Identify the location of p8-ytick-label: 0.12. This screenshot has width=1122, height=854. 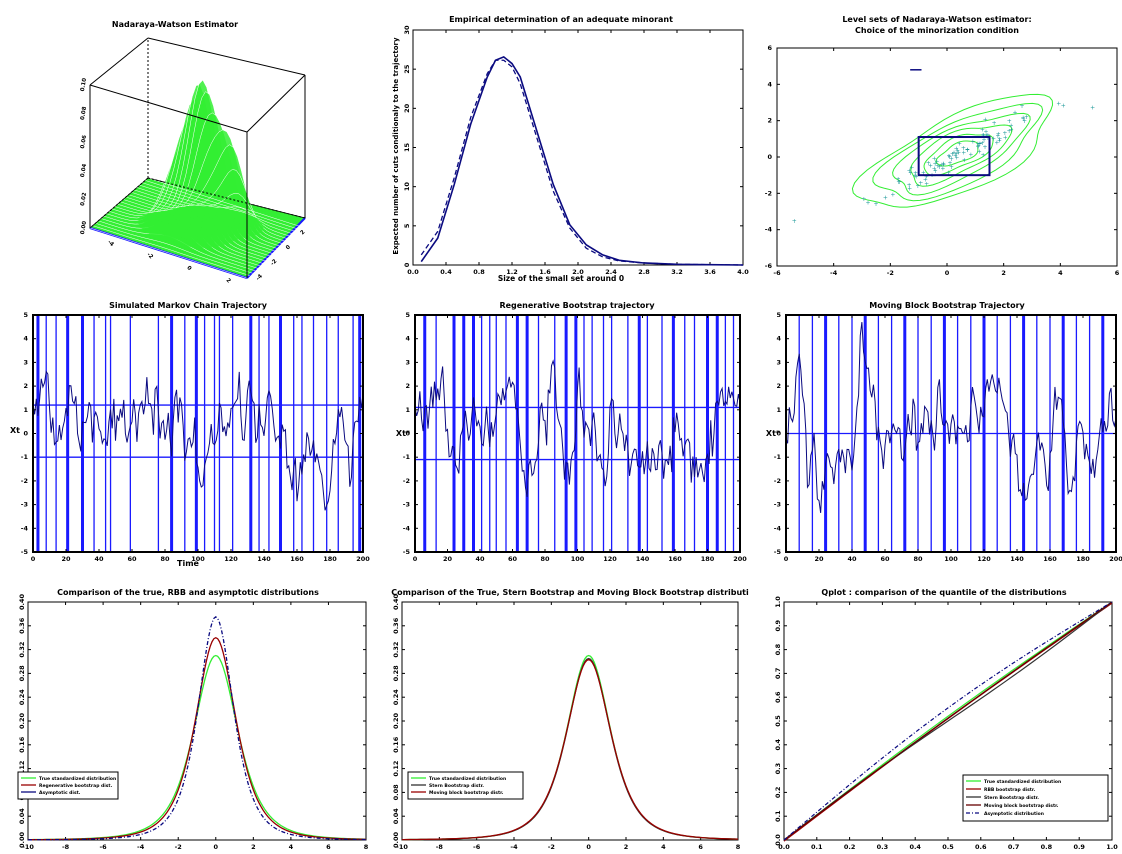
(396, 769).